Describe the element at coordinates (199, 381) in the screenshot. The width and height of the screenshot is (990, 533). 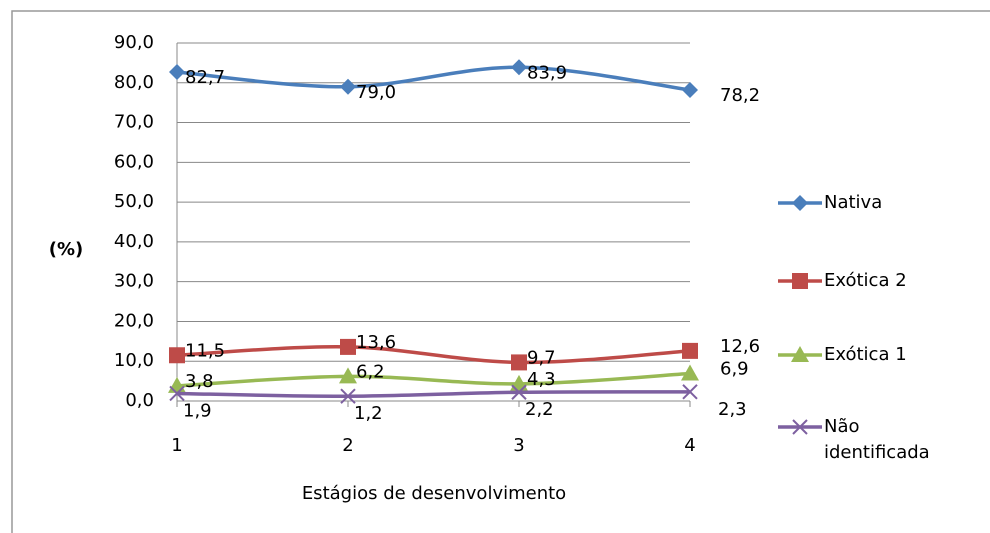
I see `data-label: 3,8` at that location.